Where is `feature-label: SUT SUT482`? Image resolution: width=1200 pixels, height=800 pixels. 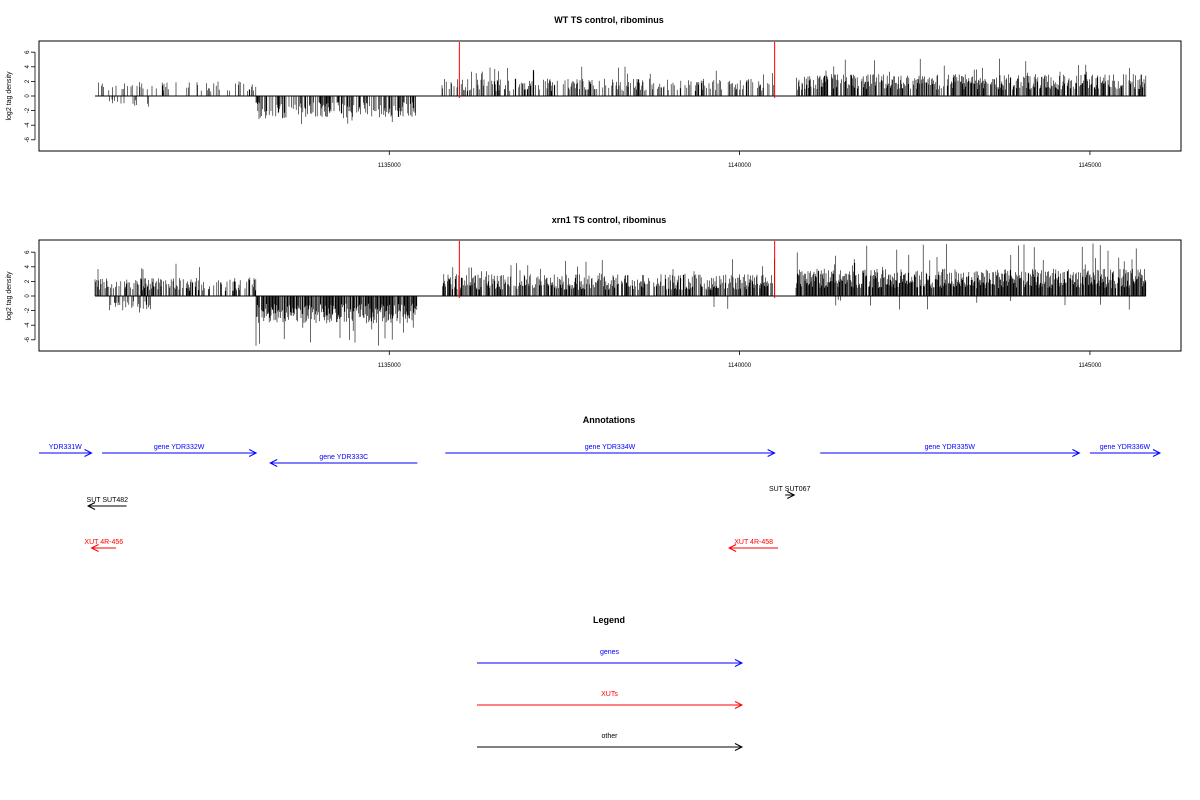 feature-label: SUT SUT482 is located at coordinates (108, 500).